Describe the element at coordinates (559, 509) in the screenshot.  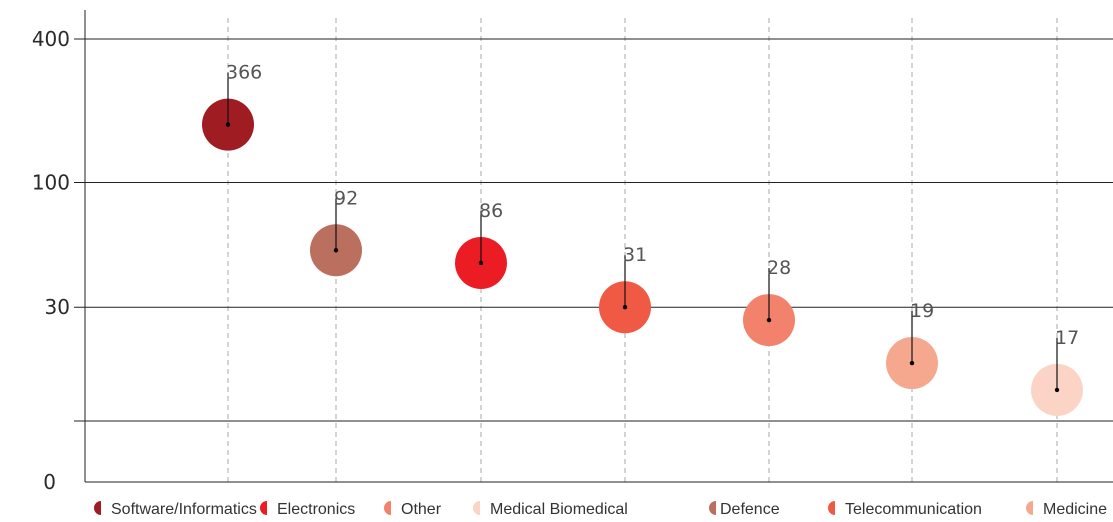
I see `legend-label: Medical Biomedical` at that location.